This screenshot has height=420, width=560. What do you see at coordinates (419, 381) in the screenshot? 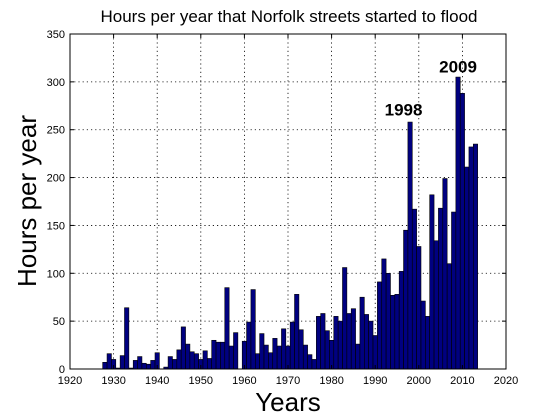
I see `x-tick-label: 2000` at bounding box center [419, 381].